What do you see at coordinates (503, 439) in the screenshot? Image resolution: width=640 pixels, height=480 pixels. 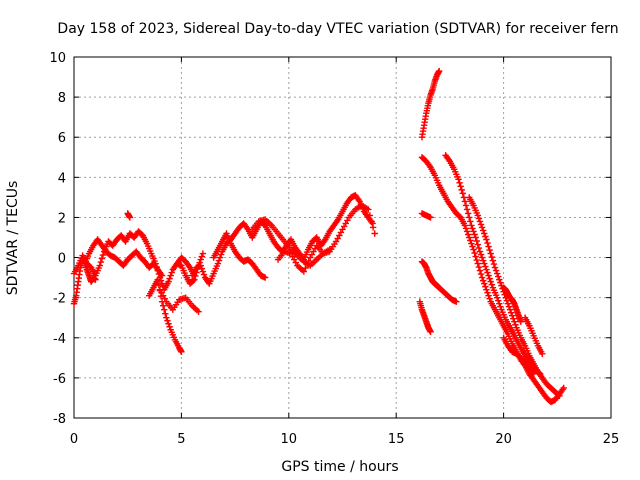 I see `x-tick-label: 20` at bounding box center [503, 439].